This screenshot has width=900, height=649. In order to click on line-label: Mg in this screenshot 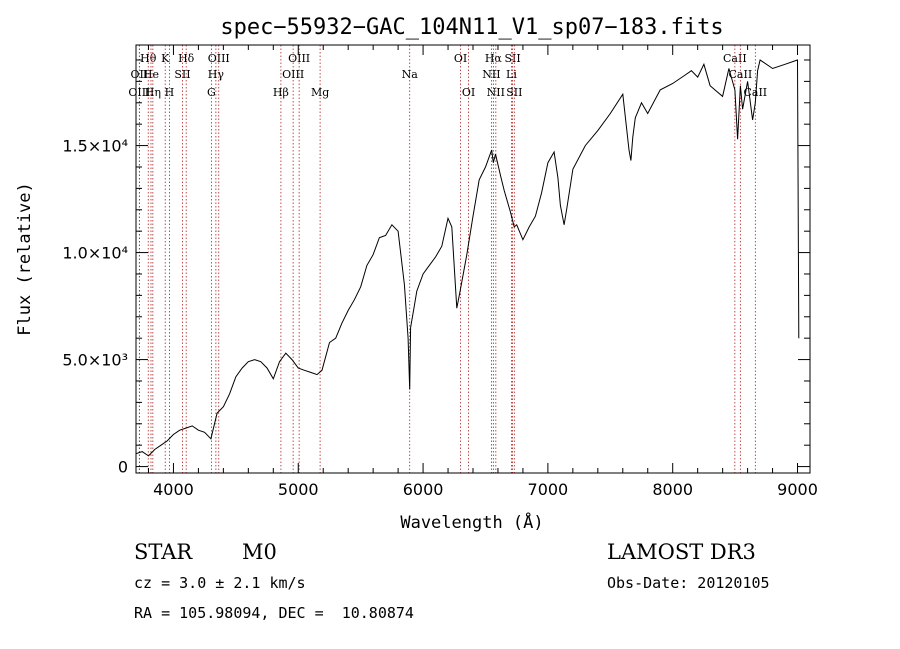, I will do `click(320, 92)`.